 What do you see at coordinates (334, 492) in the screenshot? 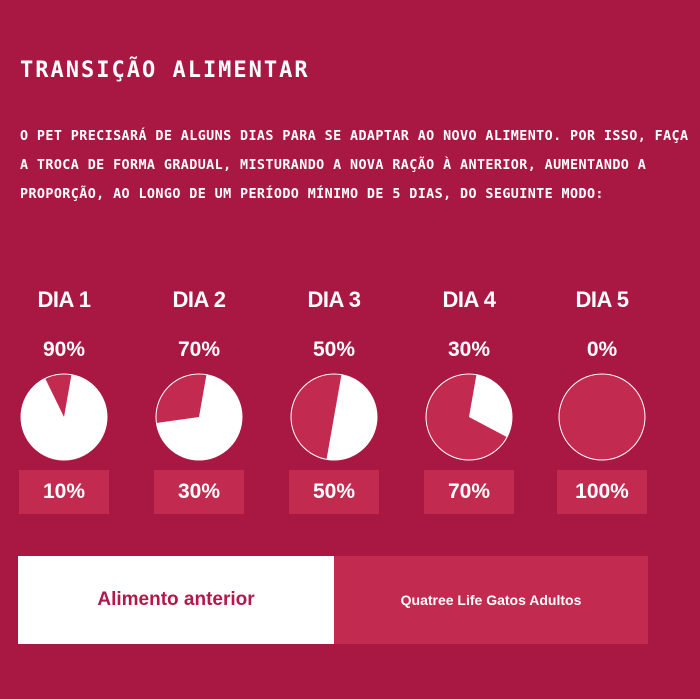
I see `new-food-percent: 50%` at bounding box center [334, 492].